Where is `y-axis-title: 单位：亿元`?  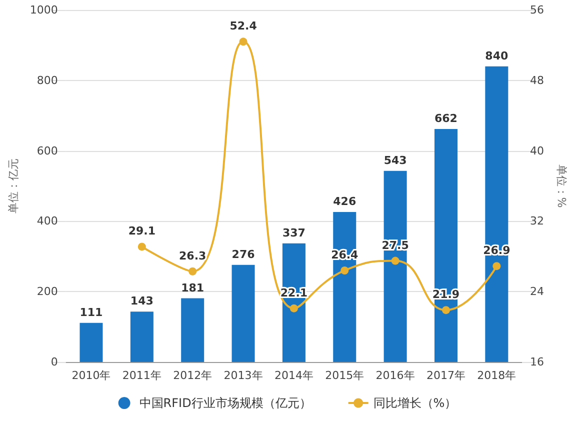
y-axis-title: 单位：亿元 is located at coordinates (13, 186).